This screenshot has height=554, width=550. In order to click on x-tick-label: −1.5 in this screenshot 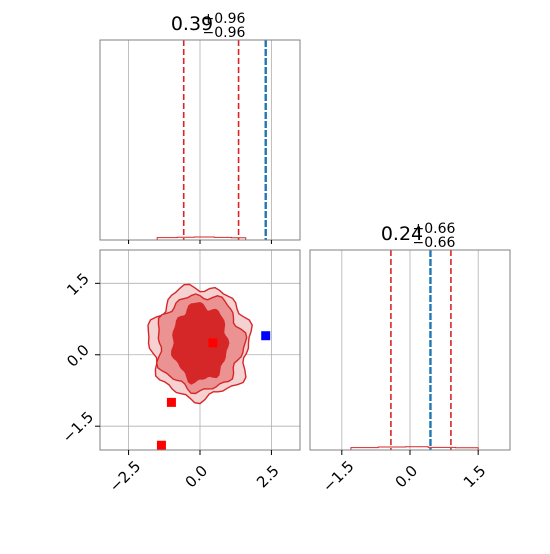, I will do `click(338, 476)`.